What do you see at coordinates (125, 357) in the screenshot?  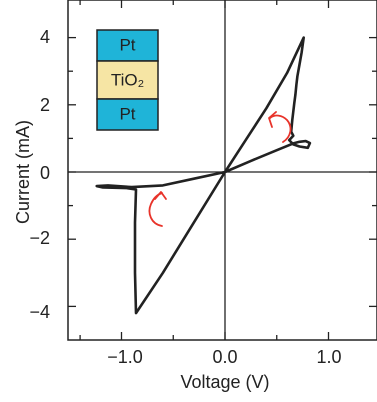 I see `x-tick-label: −1.0` at bounding box center [125, 357].